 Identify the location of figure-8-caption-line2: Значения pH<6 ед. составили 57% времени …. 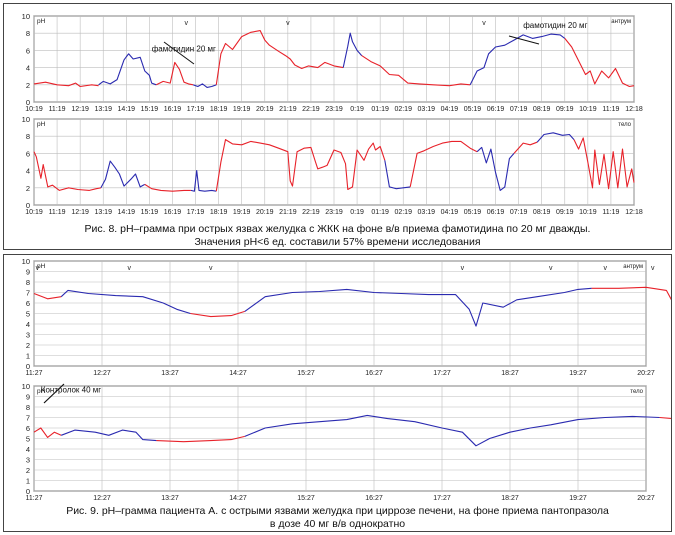
(337, 242).